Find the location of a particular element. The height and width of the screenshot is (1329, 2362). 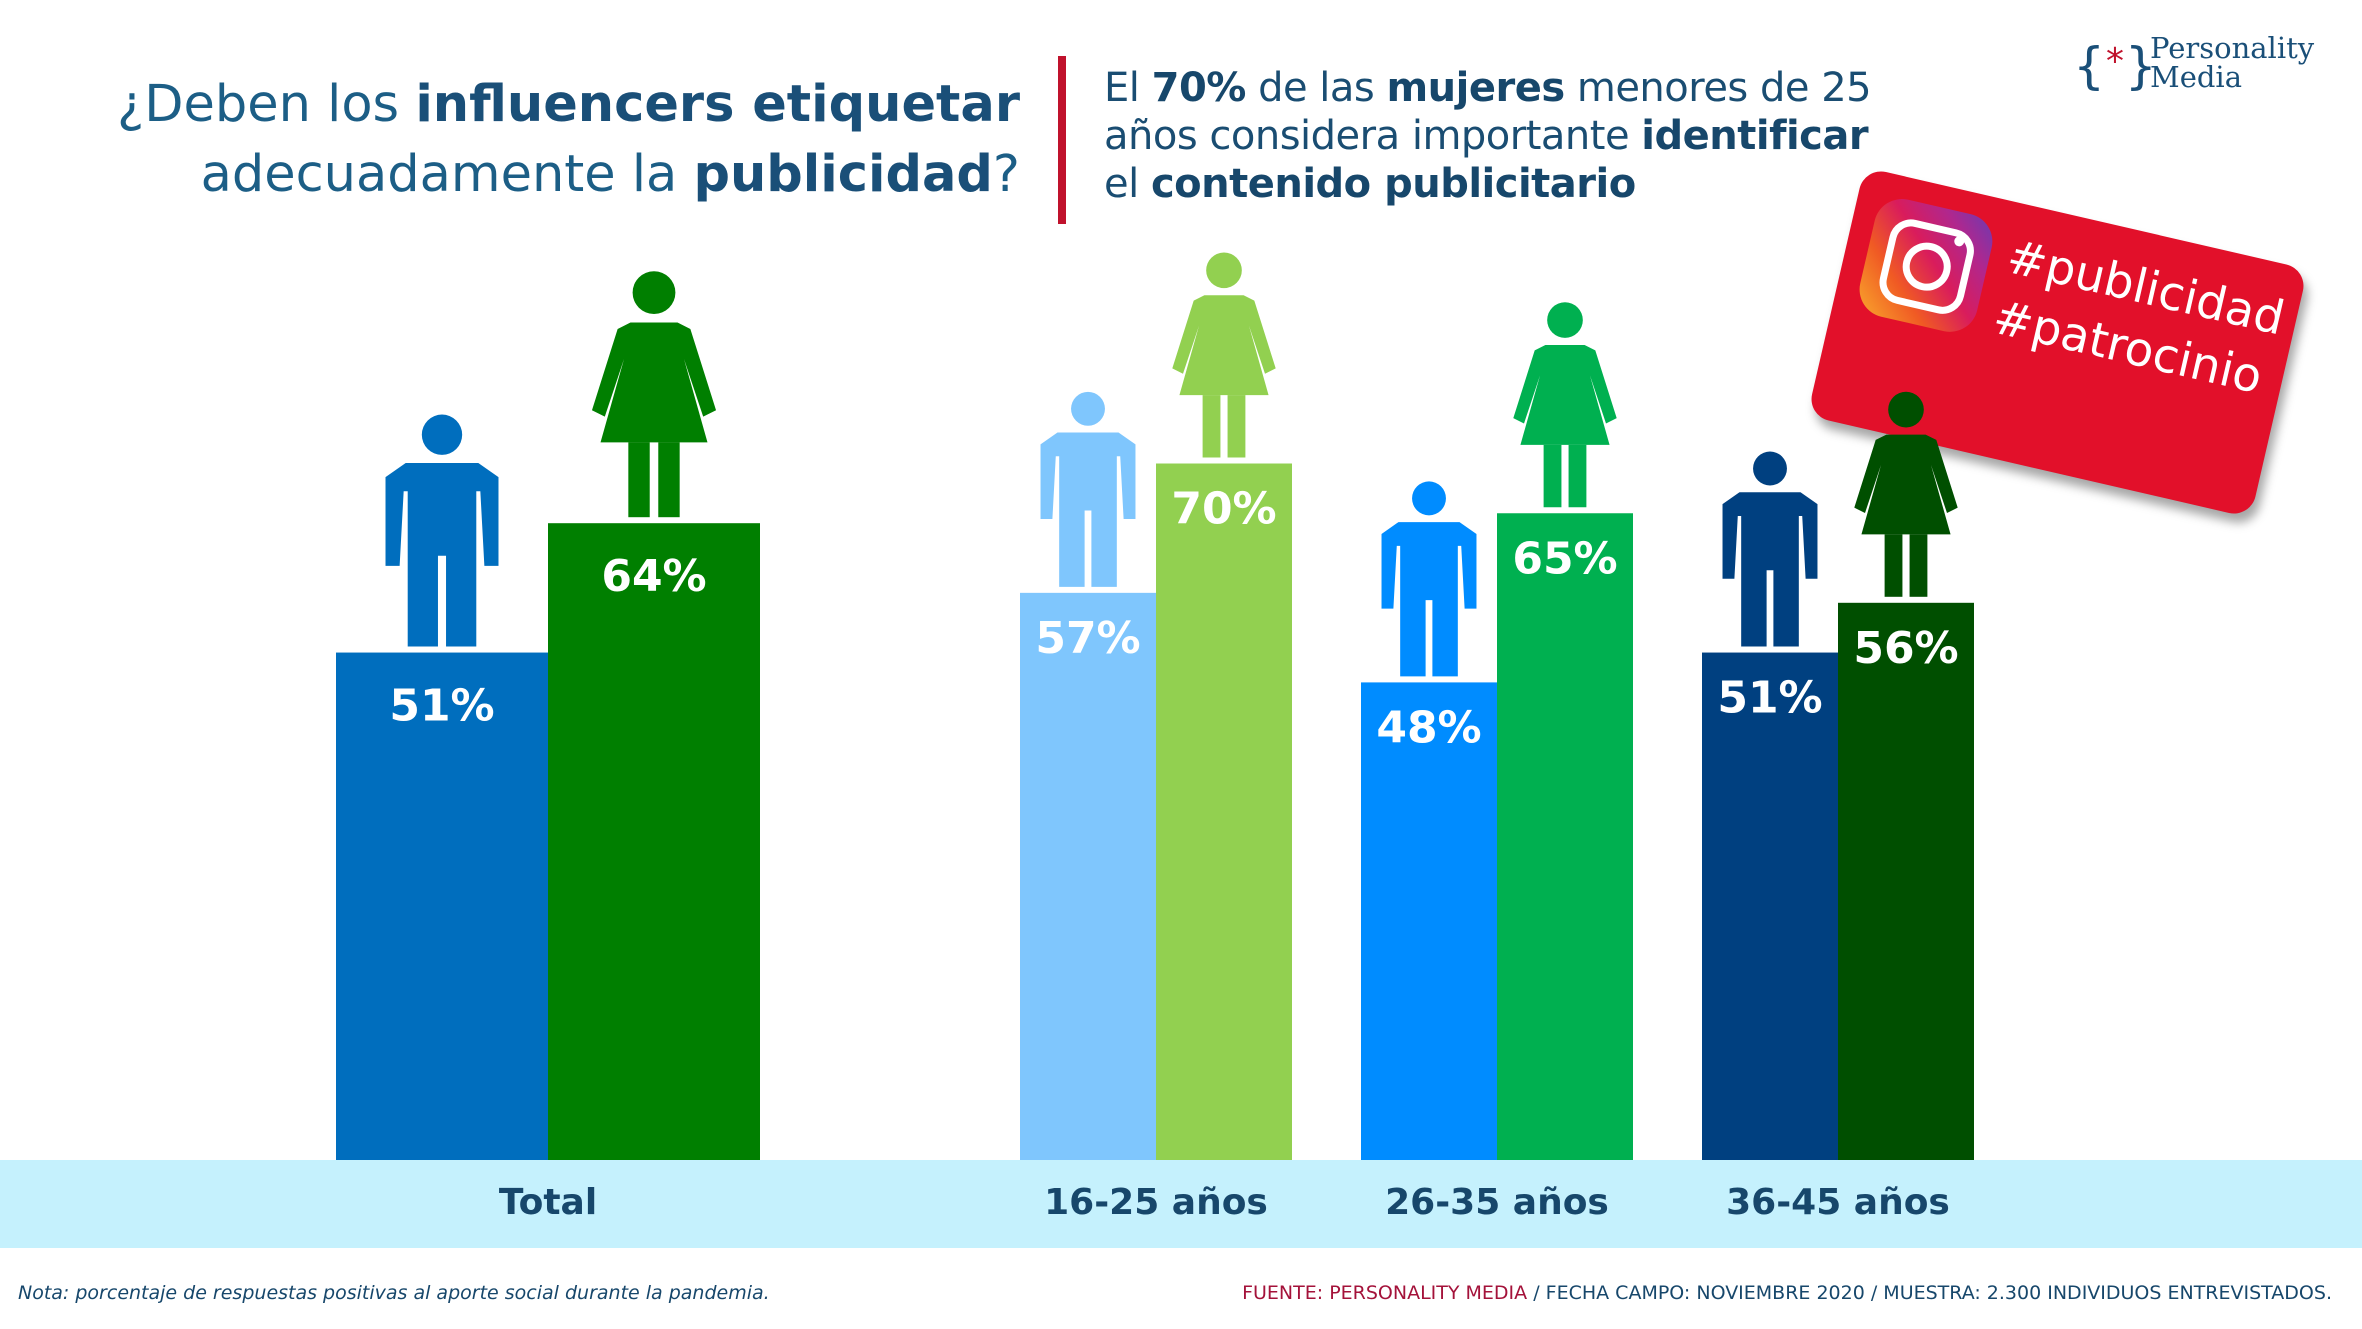

title-text-2: adecuadamente la is located at coordinates (447, 174).